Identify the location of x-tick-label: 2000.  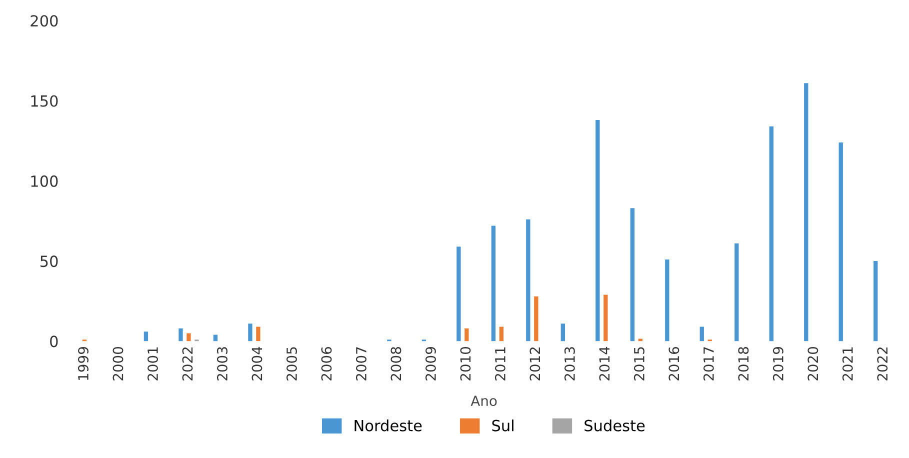
(118, 363).